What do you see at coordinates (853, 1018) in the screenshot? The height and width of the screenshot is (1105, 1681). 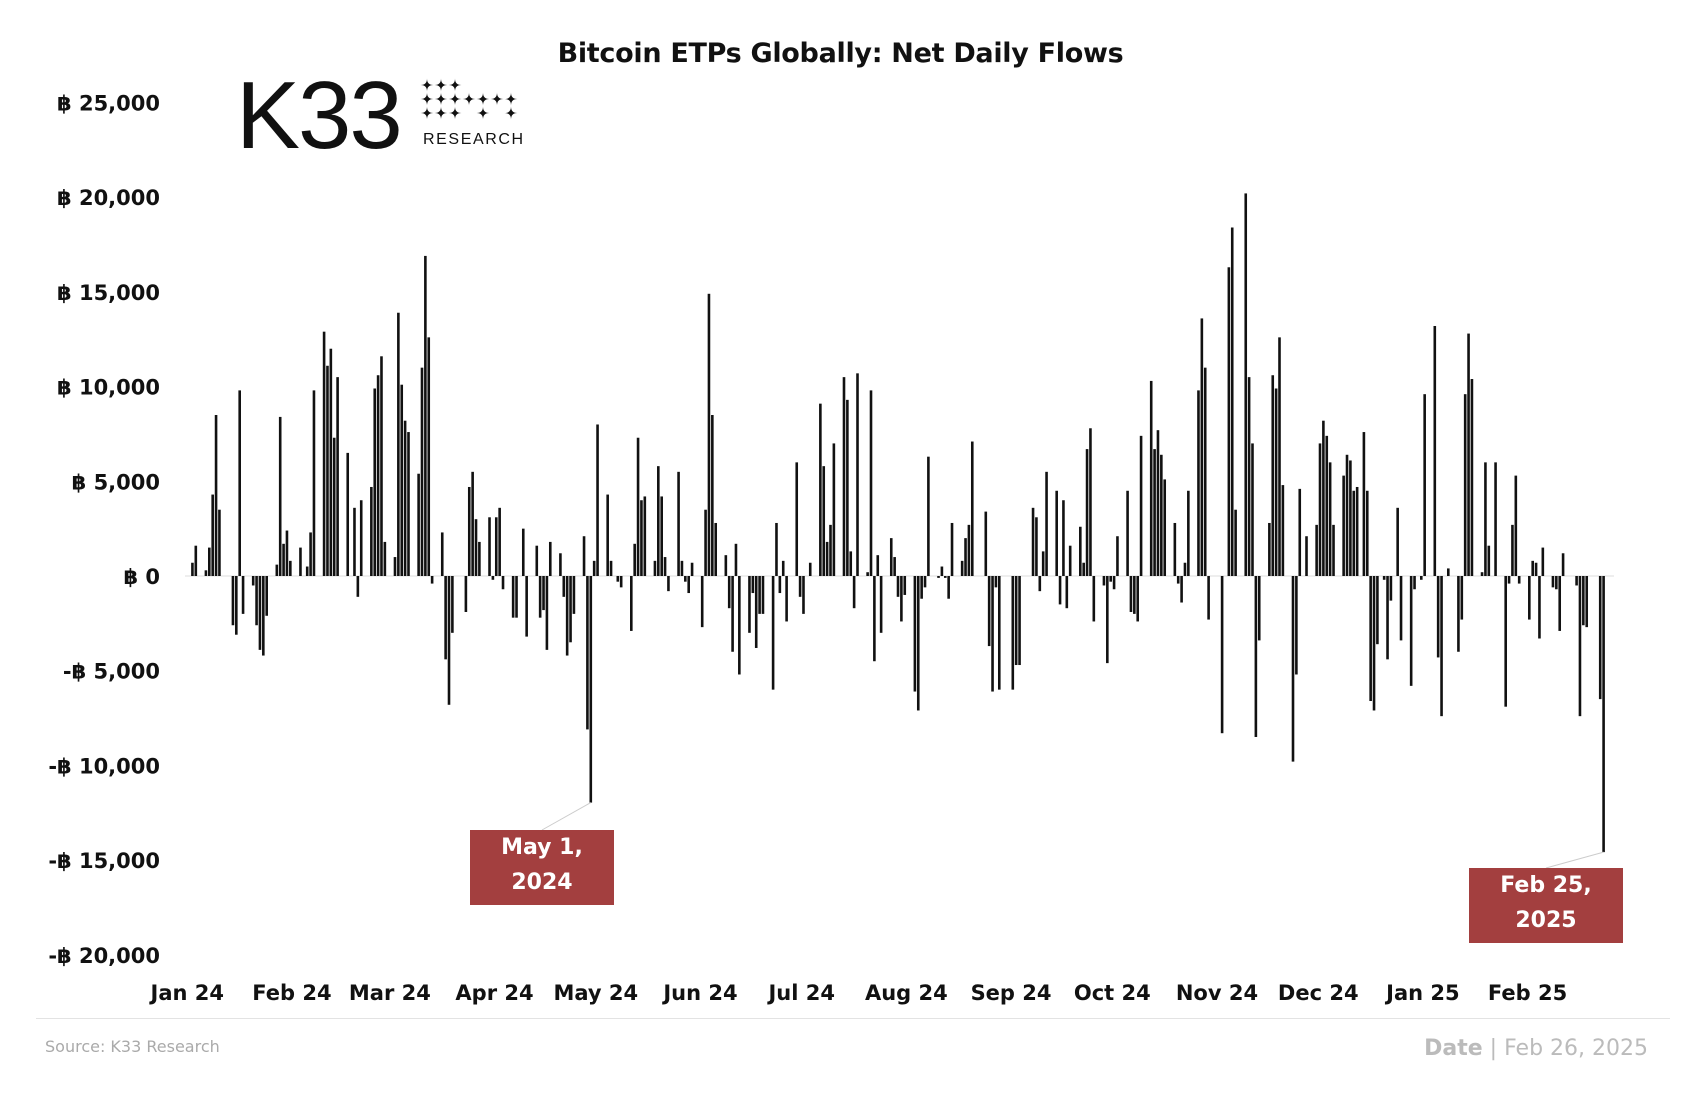 I see `footer-divider` at bounding box center [853, 1018].